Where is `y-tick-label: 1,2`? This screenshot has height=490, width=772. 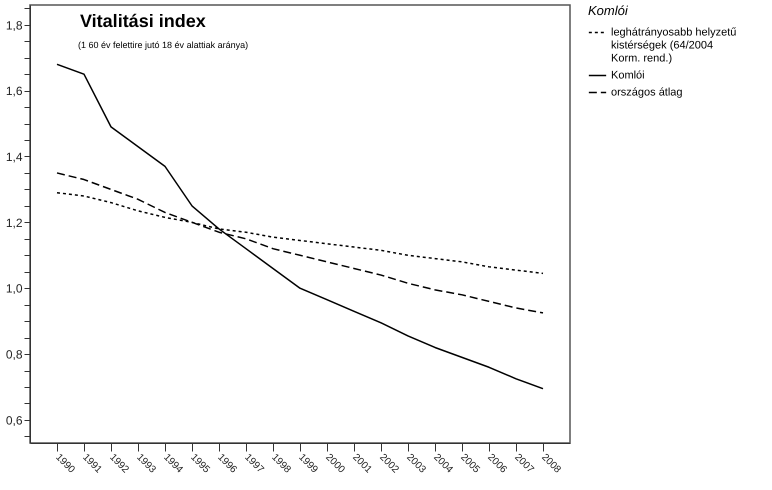 y-tick-label: 1,2 is located at coordinates (14, 223).